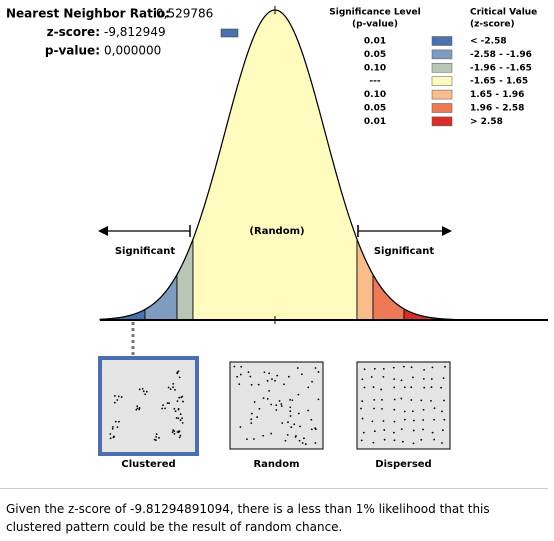  What do you see at coordinates (375, 25) in the screenshot?
I see `legend-header: (p-value)` at bounding box center [375, 25].